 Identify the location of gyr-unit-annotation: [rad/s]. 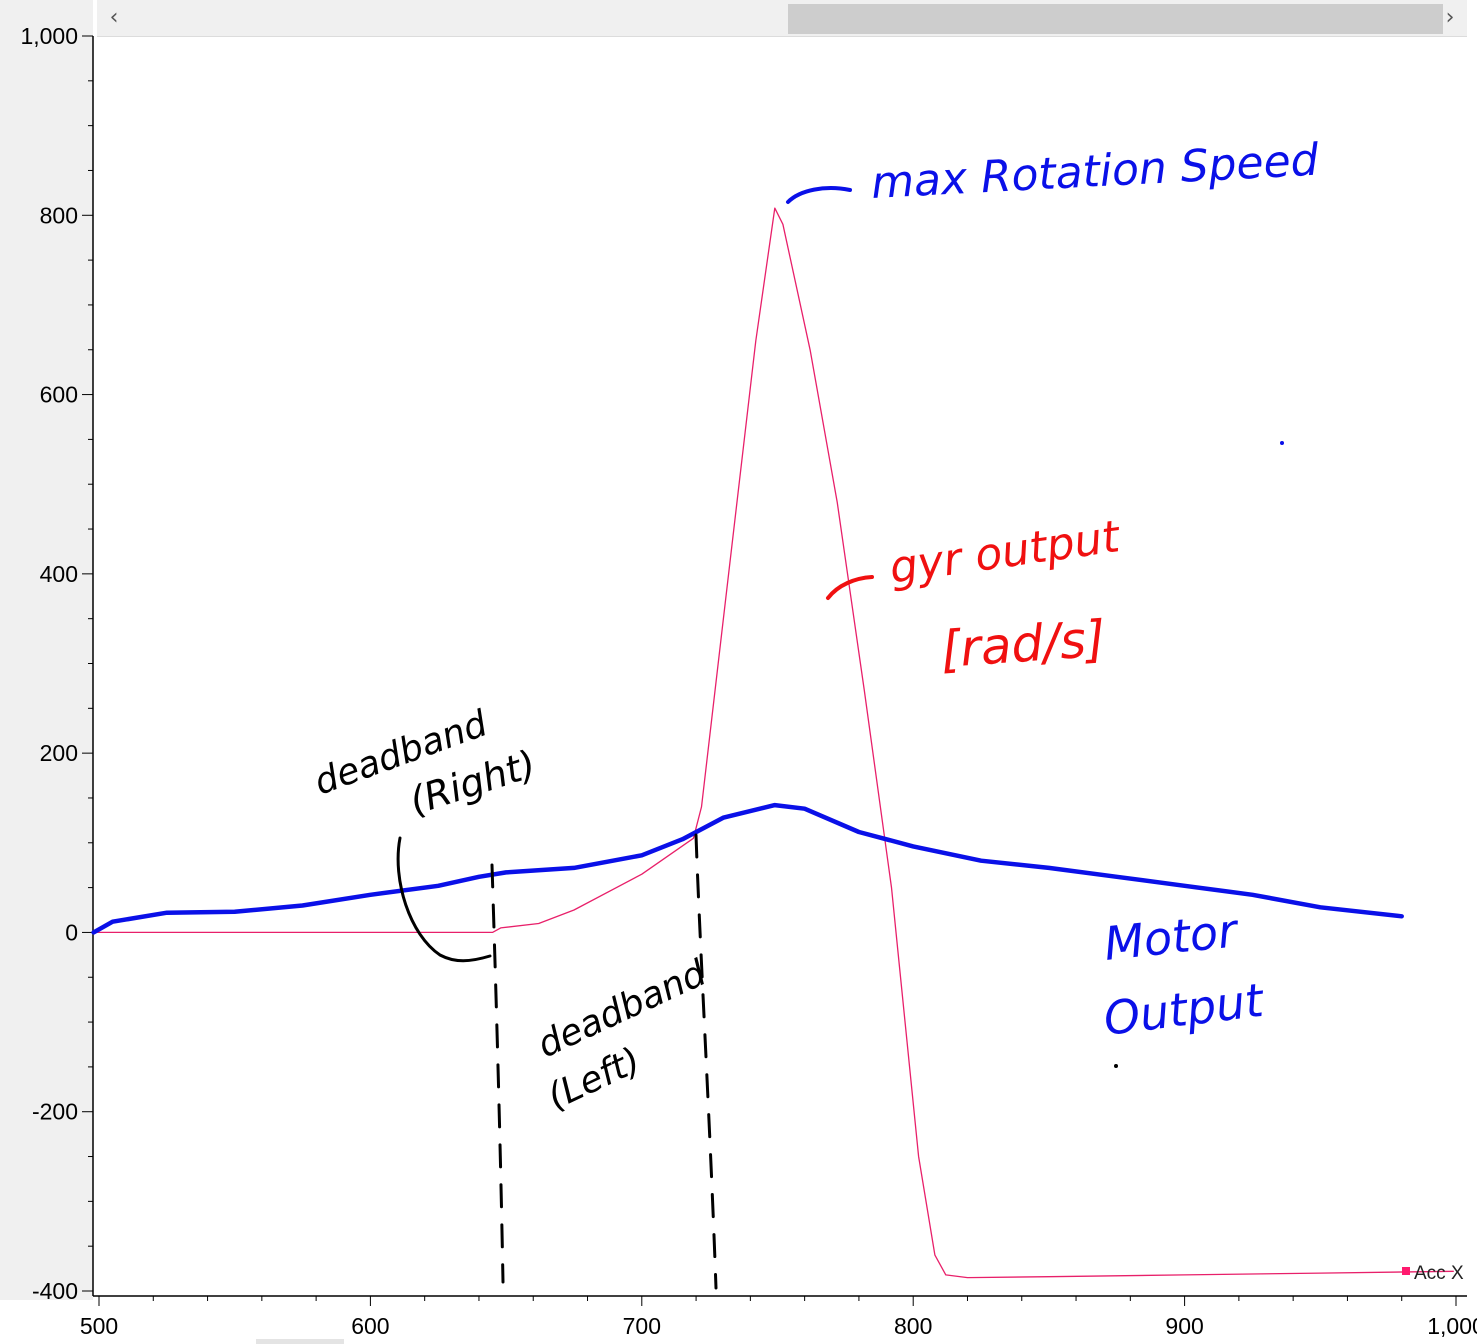
(1023, 644).